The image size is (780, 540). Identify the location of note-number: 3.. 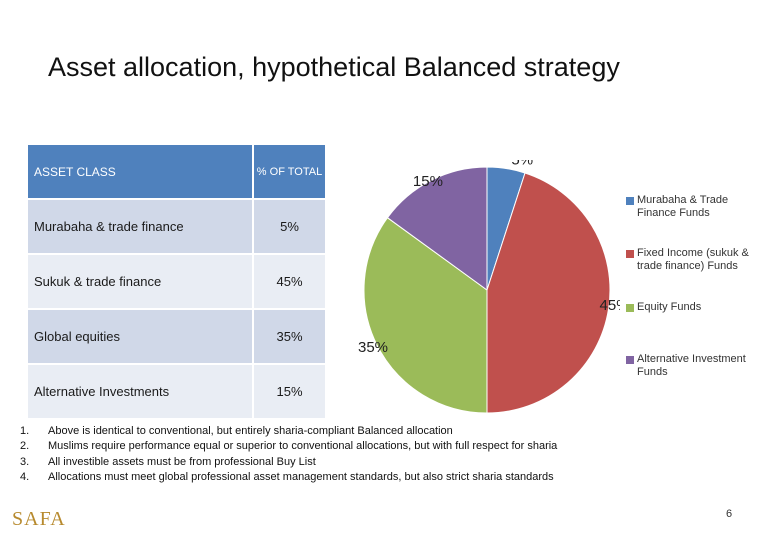
(25, 461).